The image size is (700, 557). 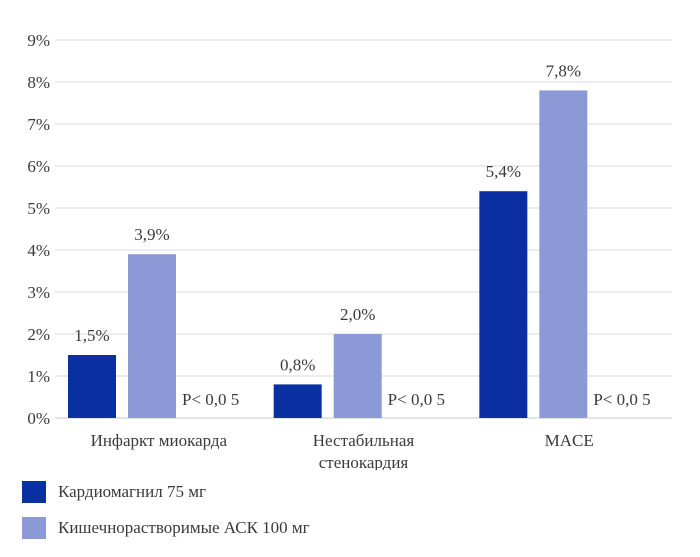 I want to click on data-label: 7,8%, so click(x=563, y=70).